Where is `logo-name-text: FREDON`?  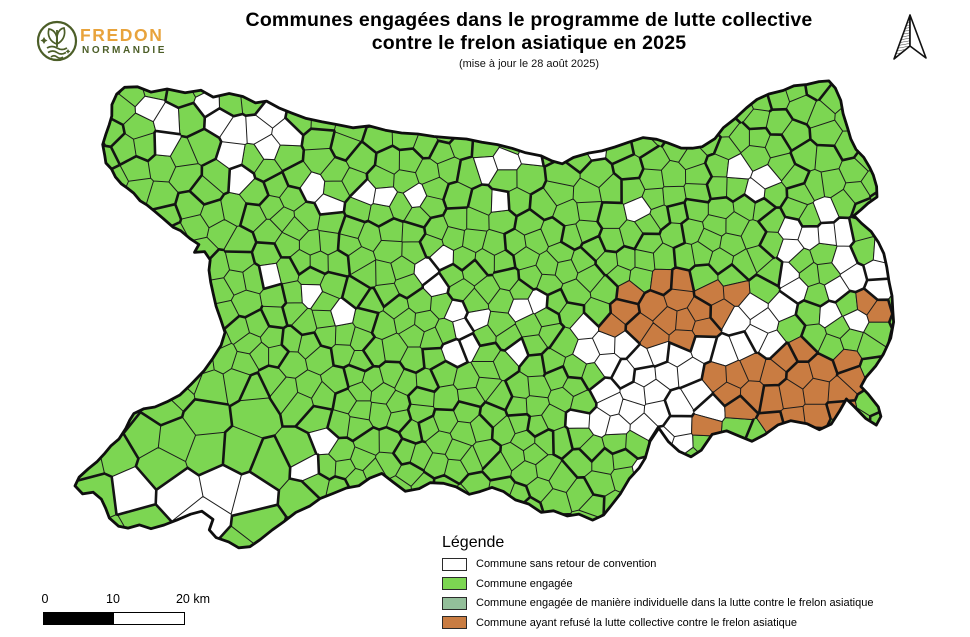
logo-name-text: FREDON is located at coordinates (122, 35).